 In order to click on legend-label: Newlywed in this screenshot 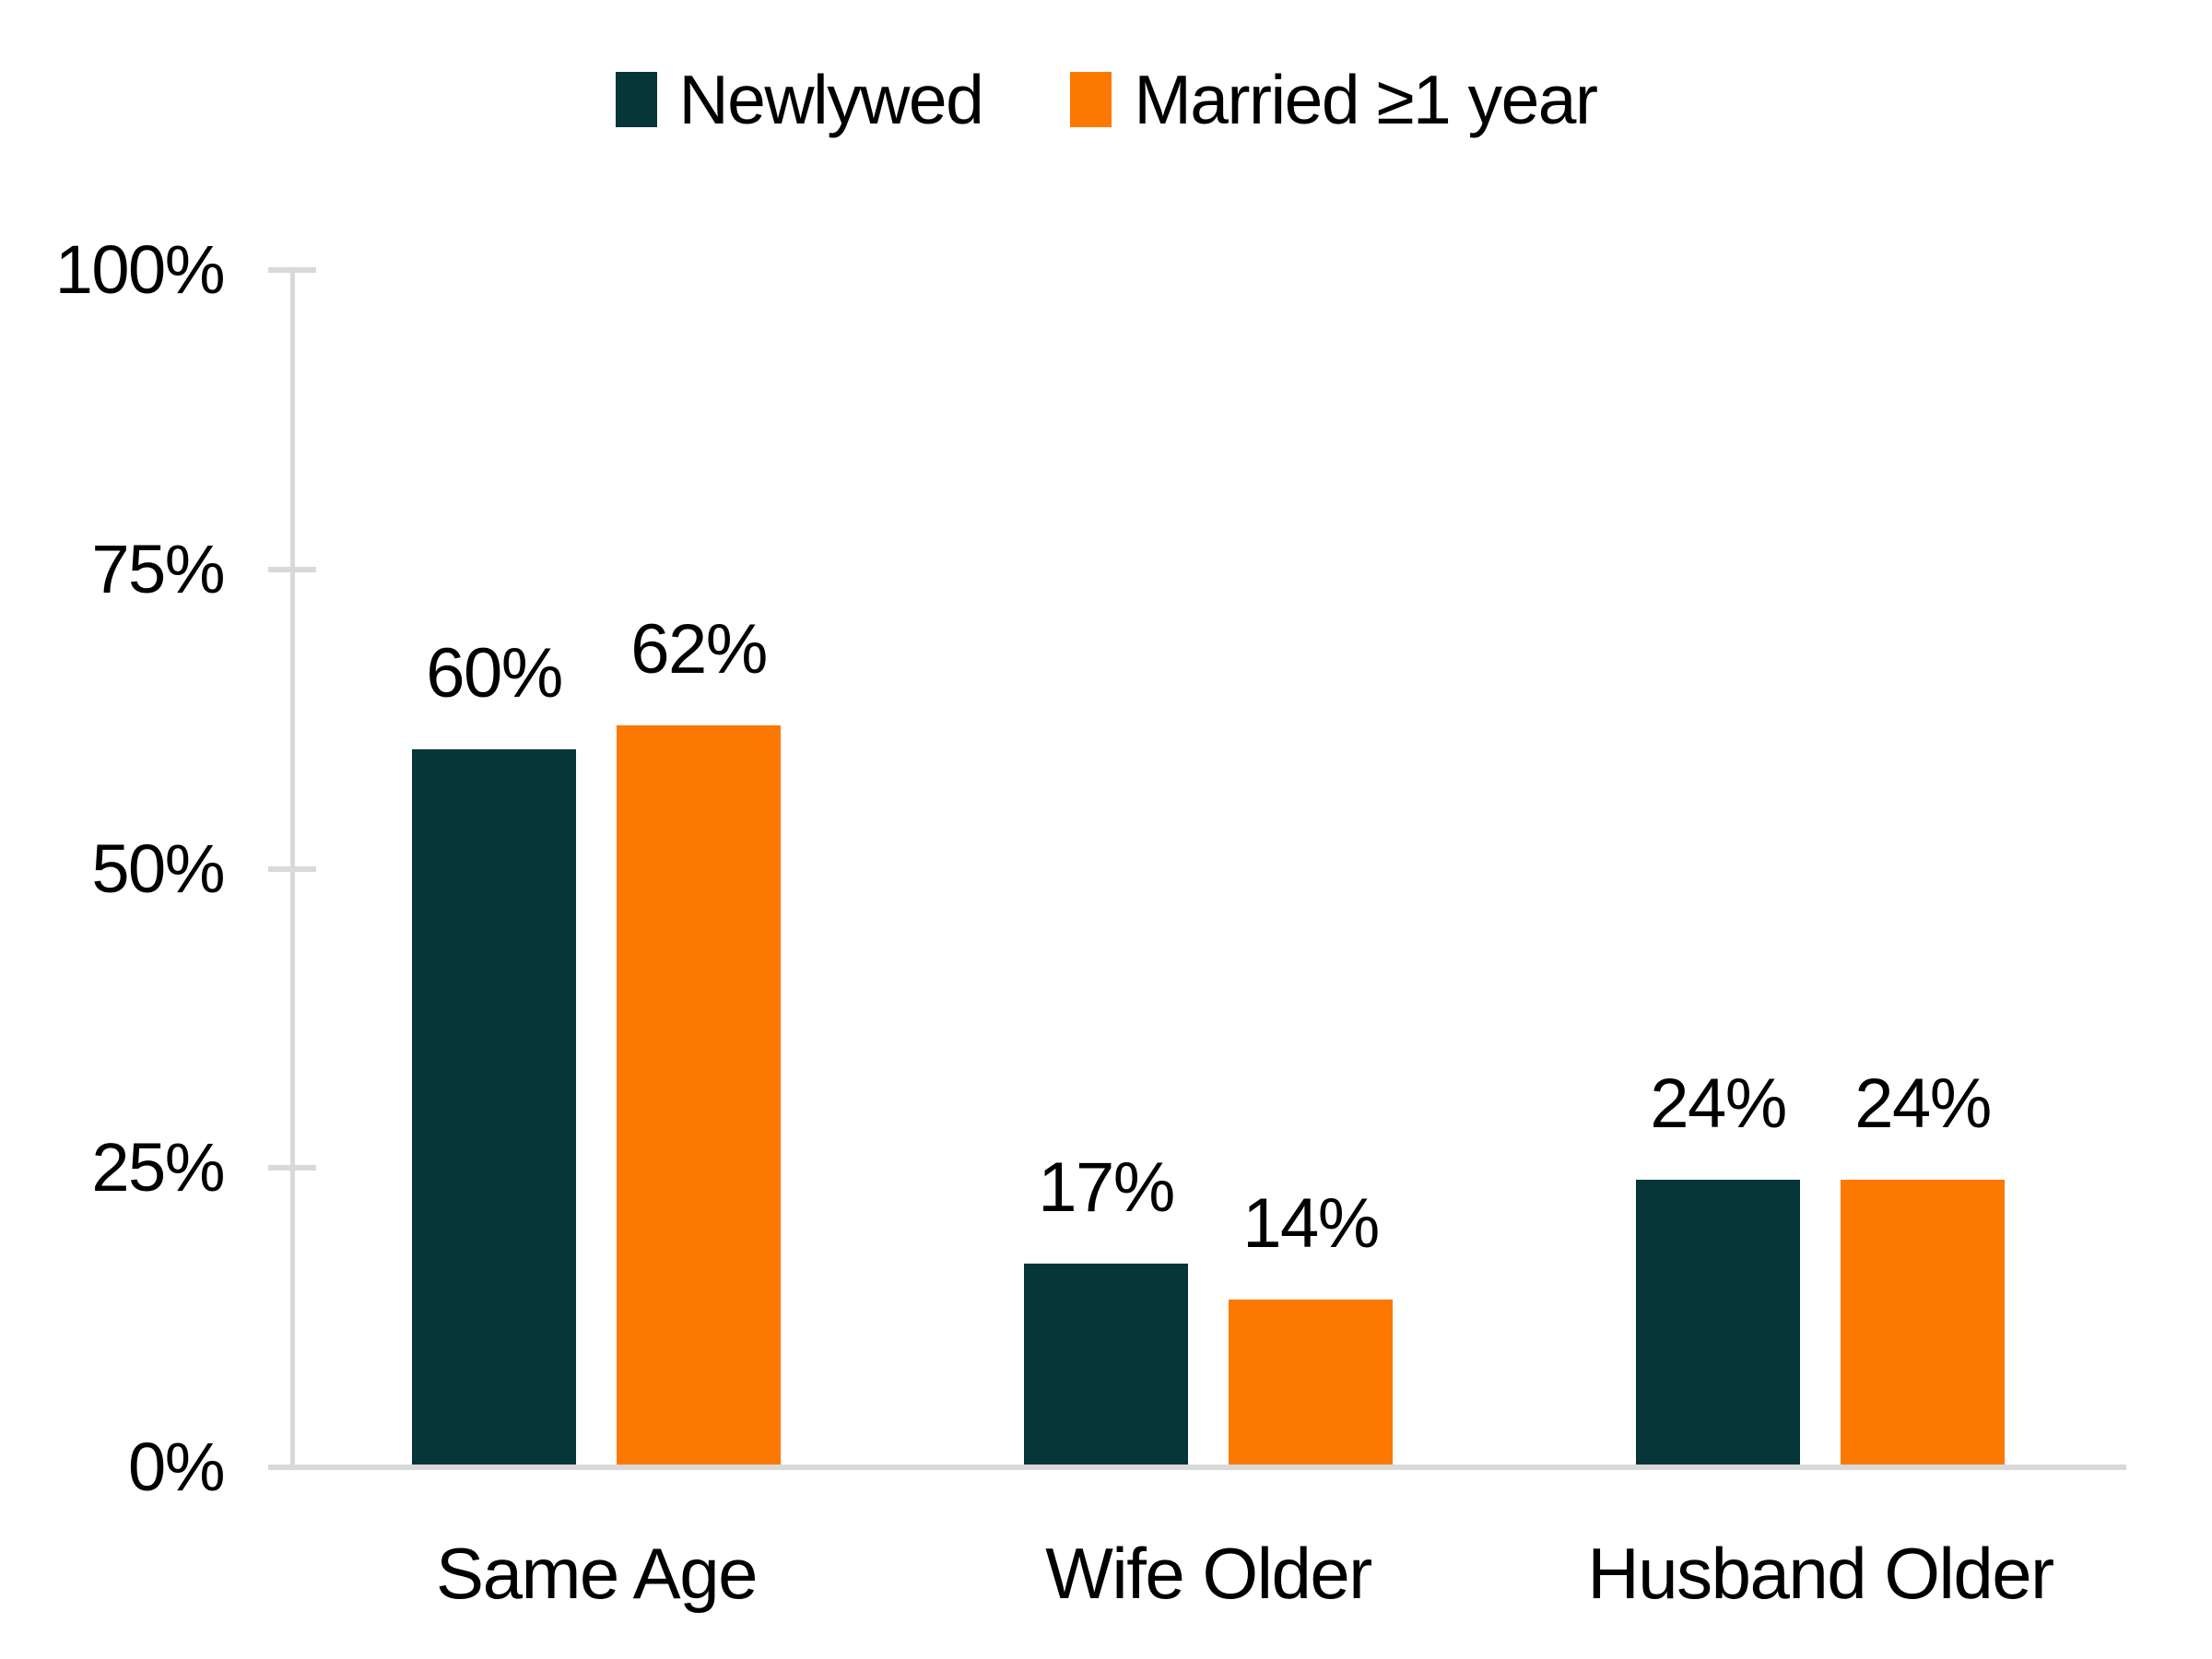, I will do `click(831, 99)`.